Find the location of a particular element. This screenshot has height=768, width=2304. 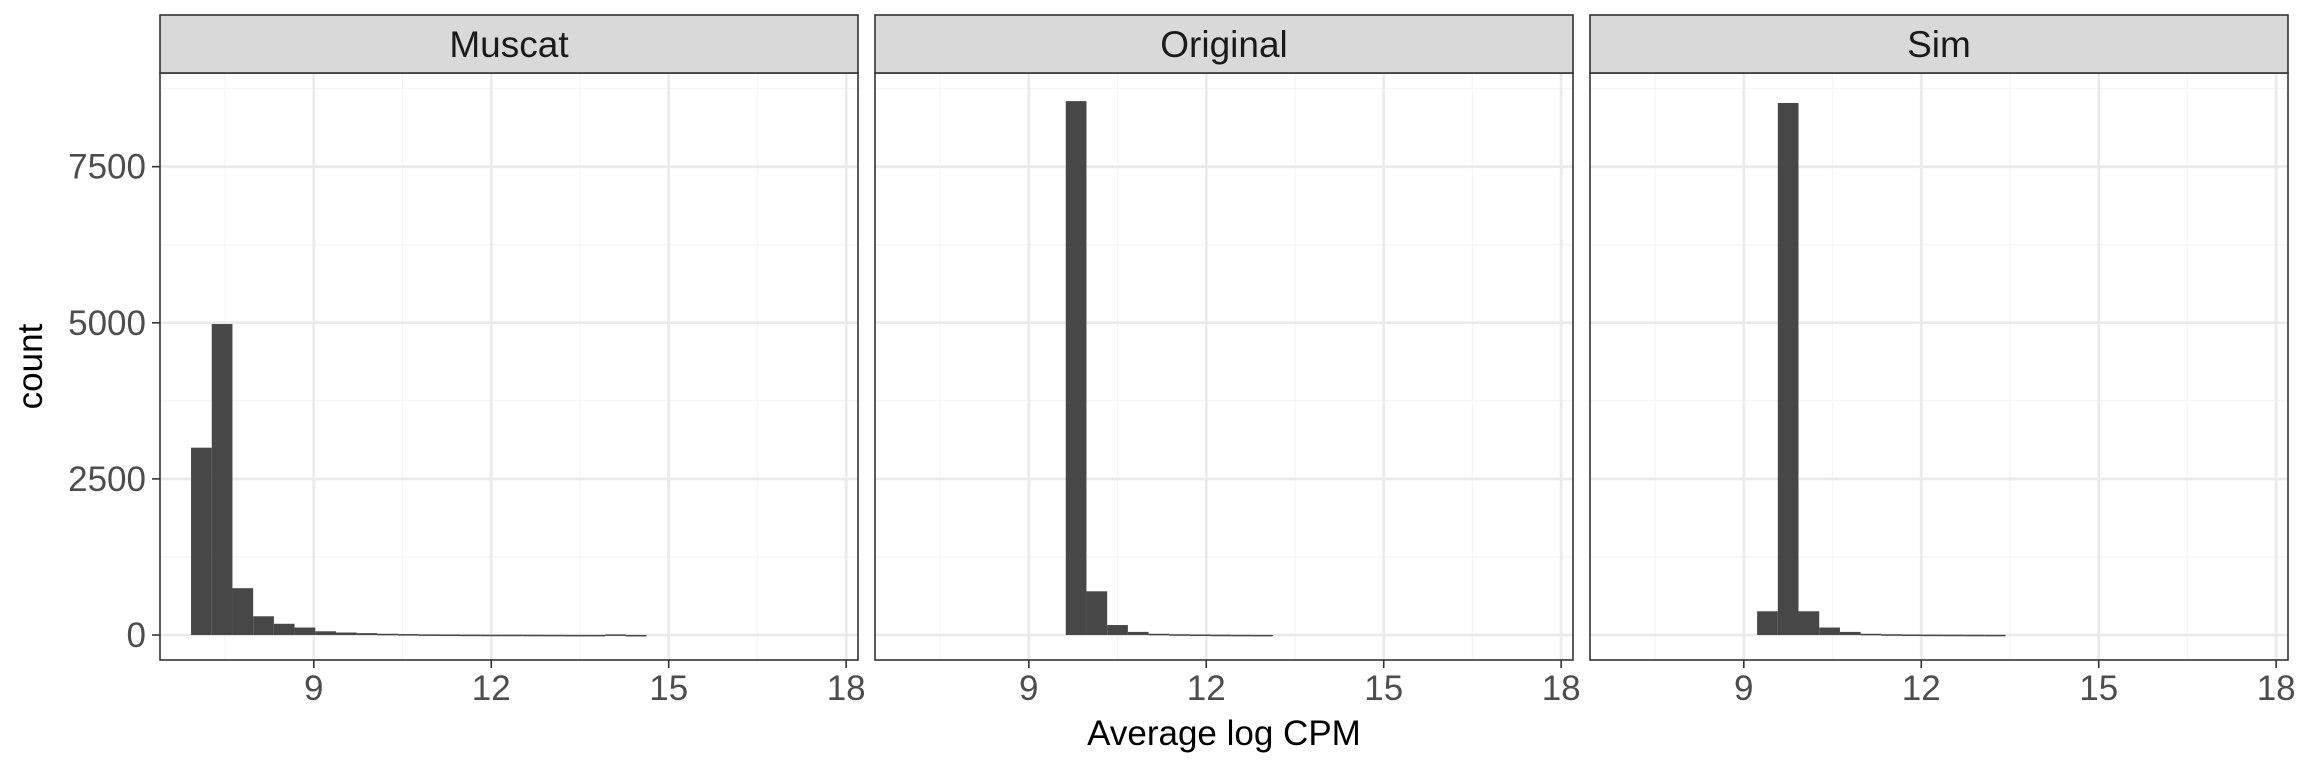

y-tick-label: 2500 is located at coordinates (107, 479).